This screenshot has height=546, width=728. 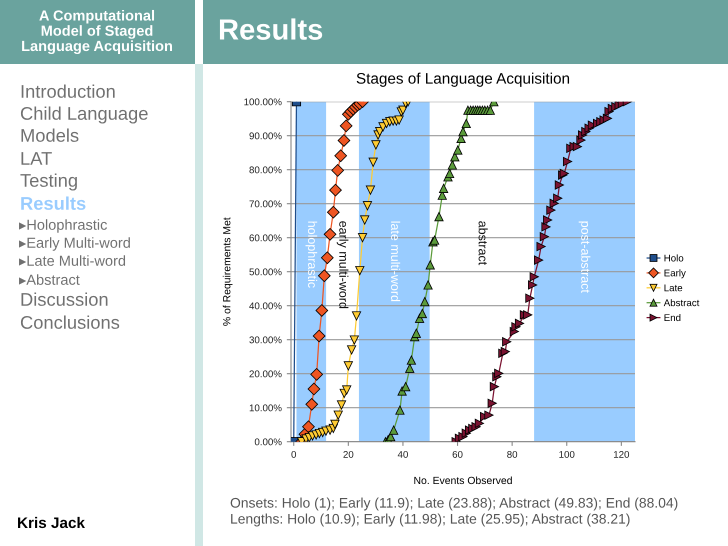 I want to click on band-label: early multi-word, so click(x=342, y=264).